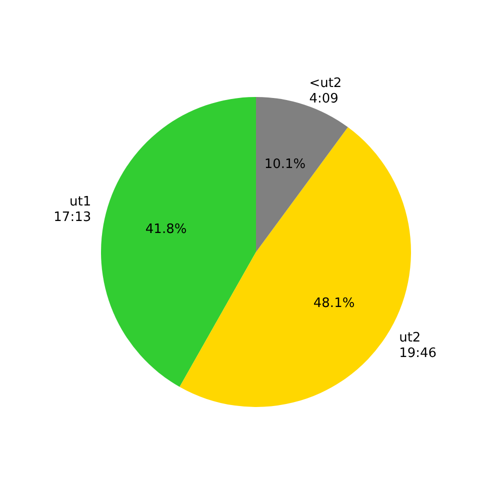  What do you see at coordinates (73, 209) in the screenshot?
I see `slice-label: ut1 17:13` at bounding box center [73, 209].